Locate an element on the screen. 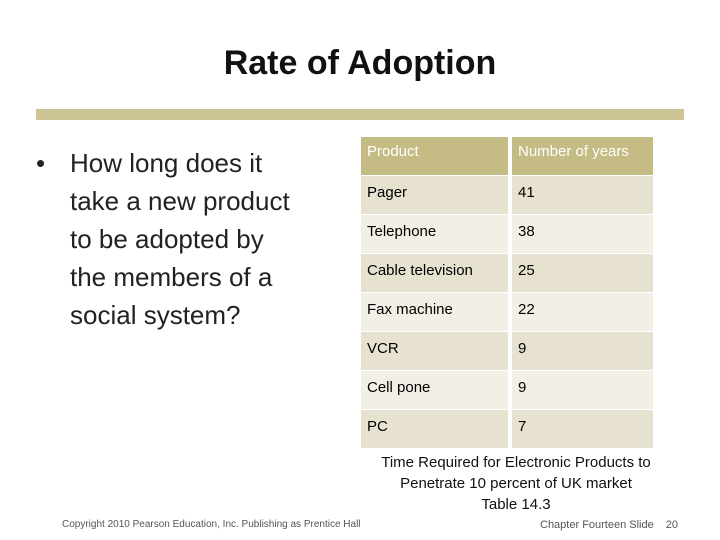 The width and height of the screenshot is (720, 540). years-cell: 41 is located at coordinates (581, 195).